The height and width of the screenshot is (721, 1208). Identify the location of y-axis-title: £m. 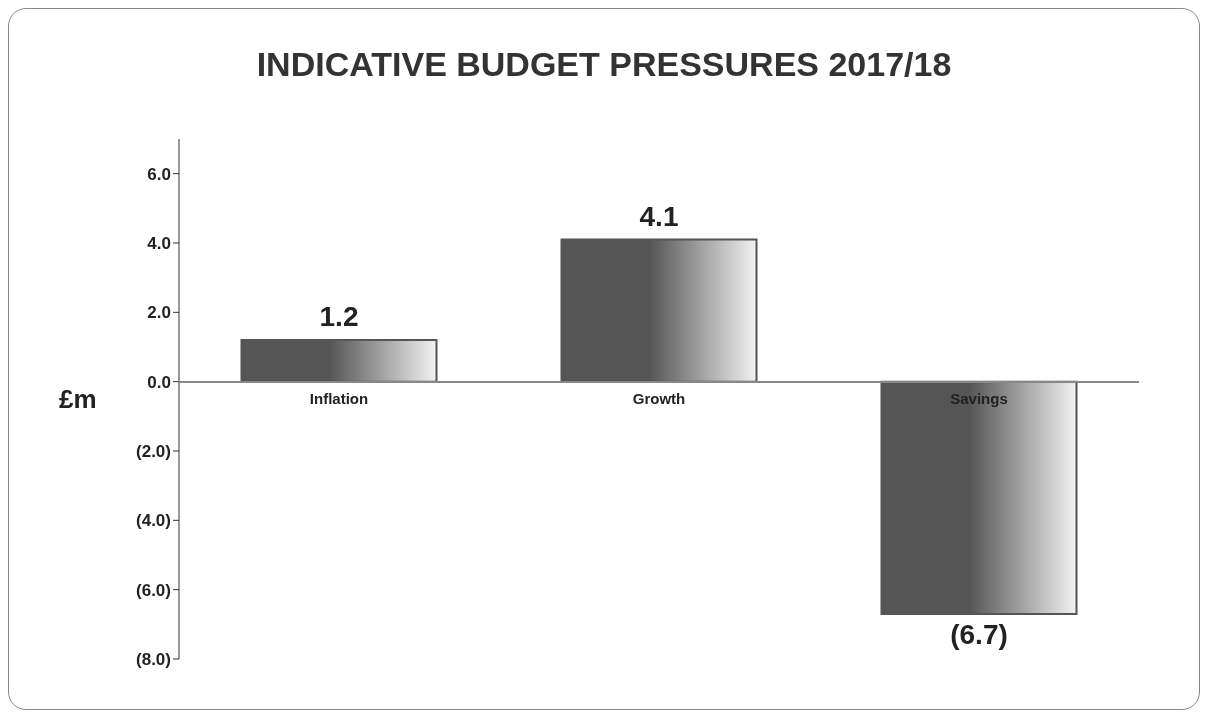
(78, 399).